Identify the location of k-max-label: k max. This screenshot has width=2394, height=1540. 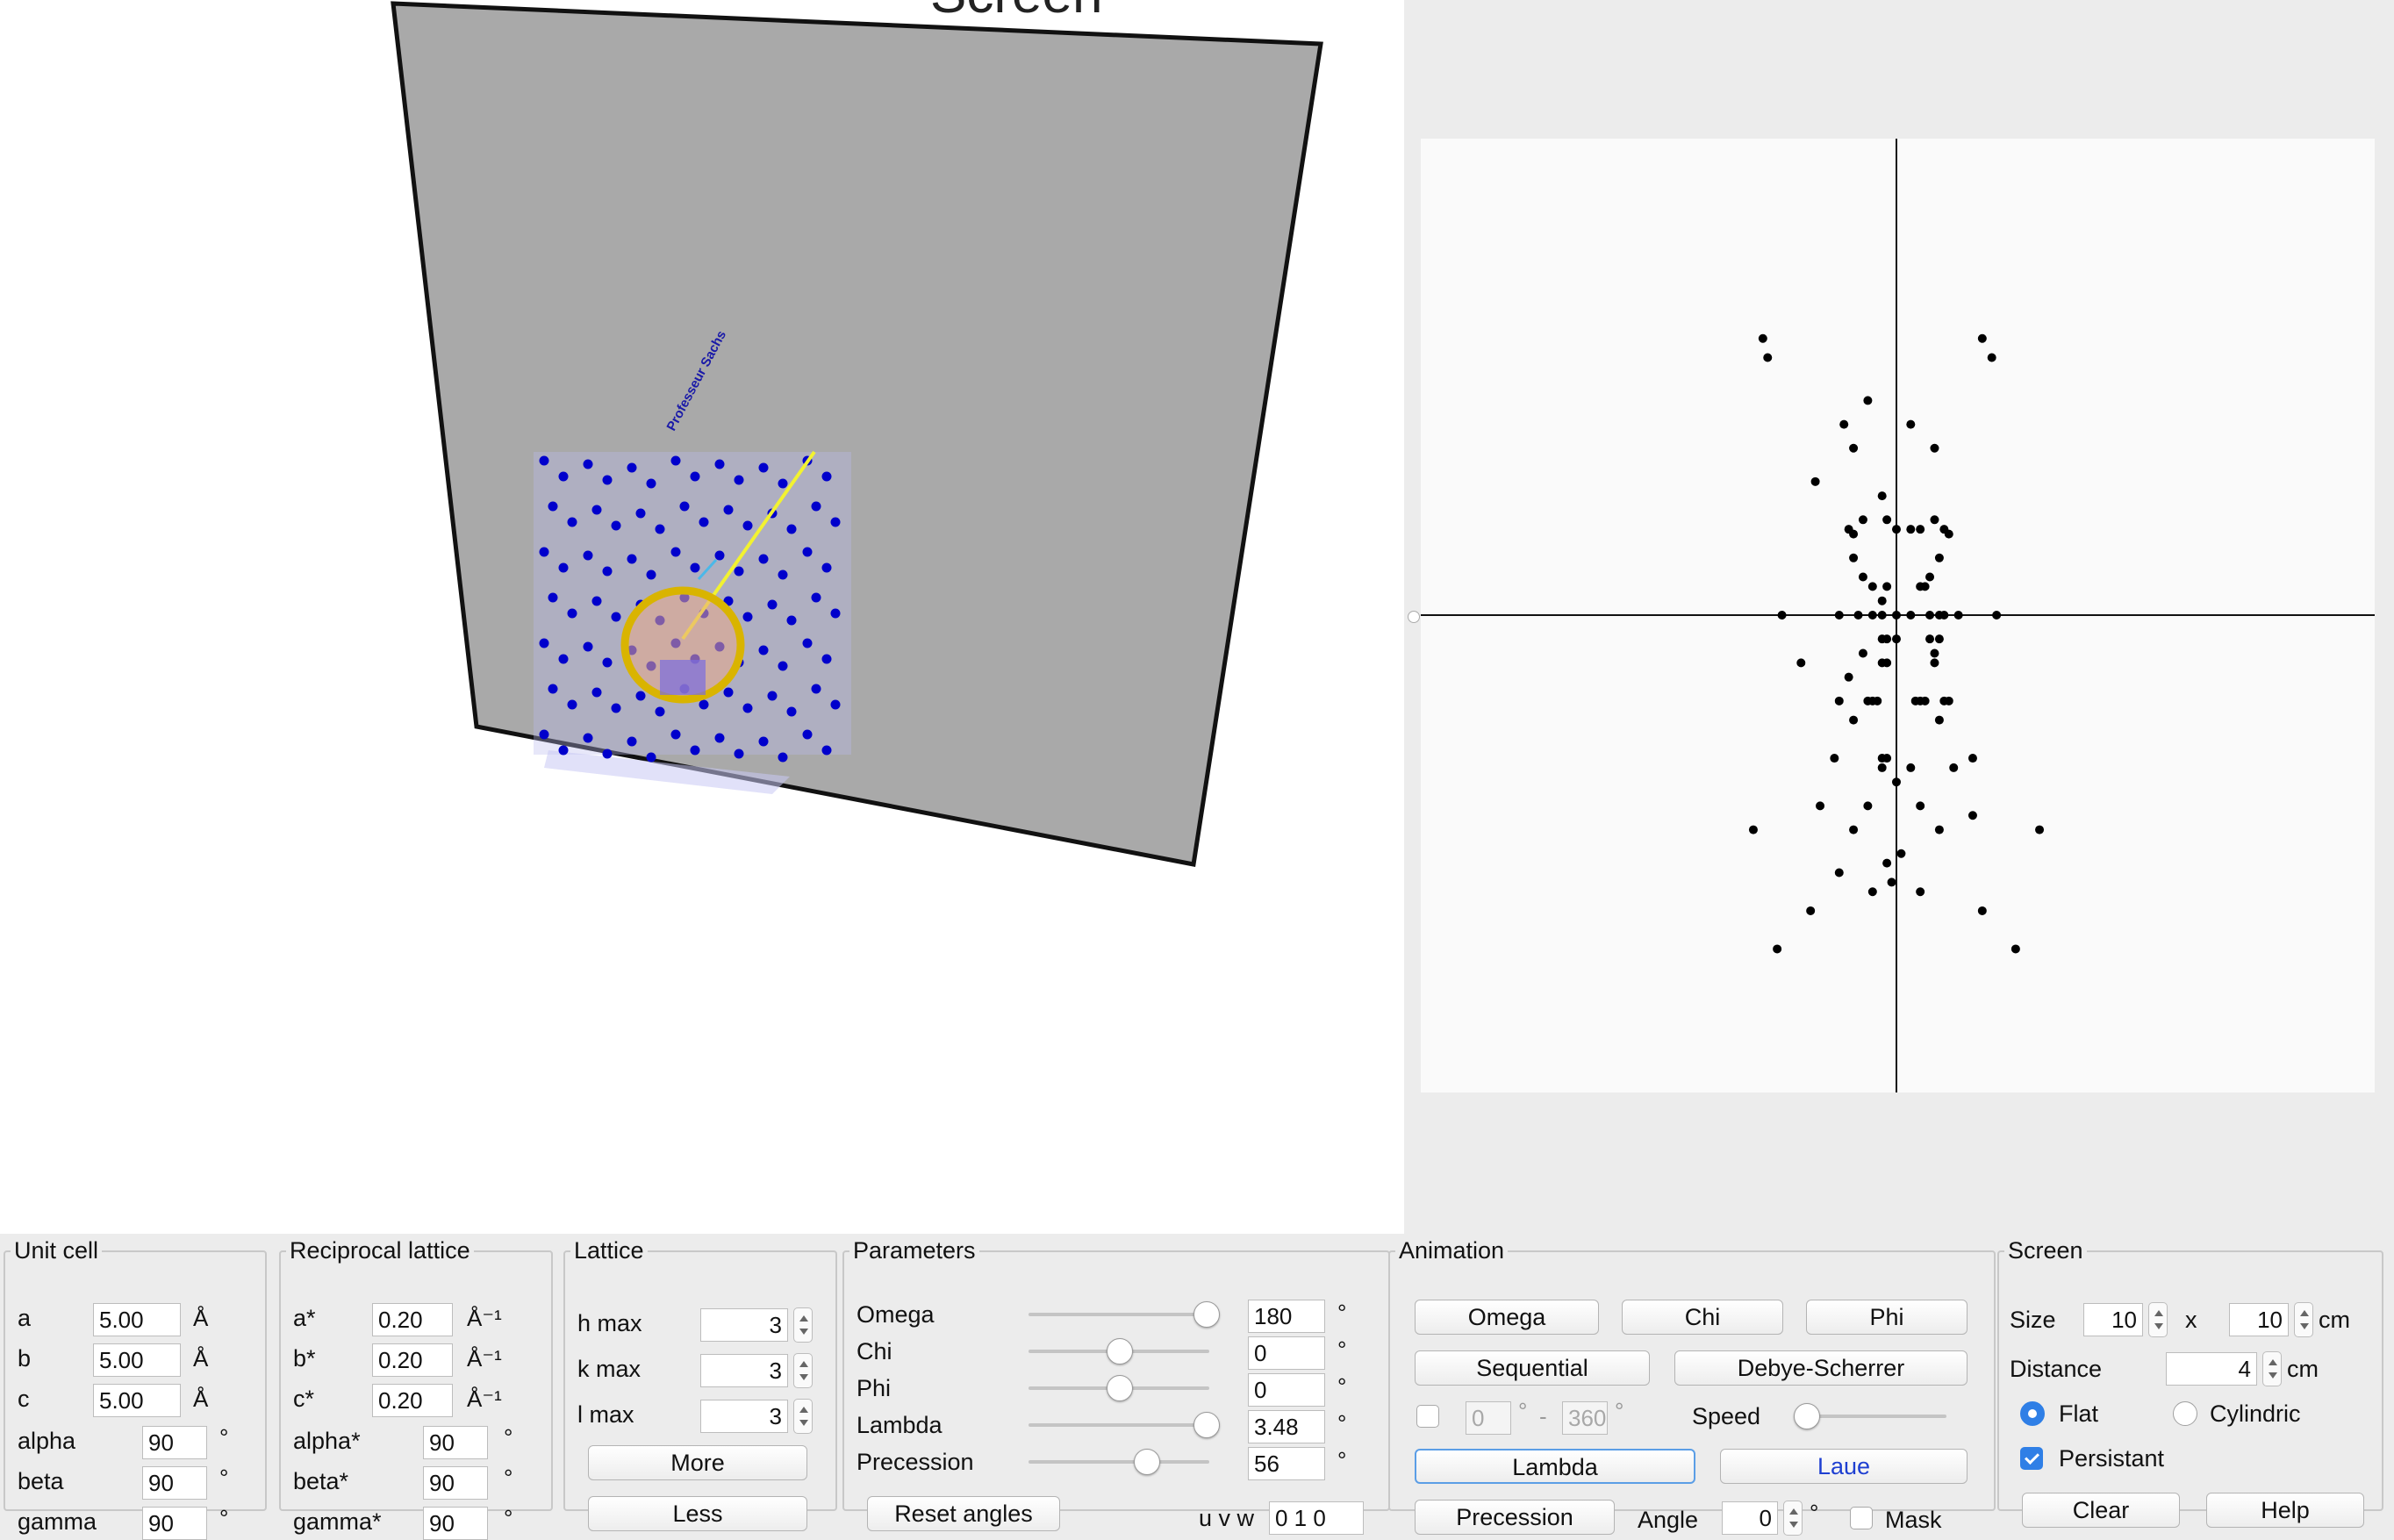
(609, 1369).